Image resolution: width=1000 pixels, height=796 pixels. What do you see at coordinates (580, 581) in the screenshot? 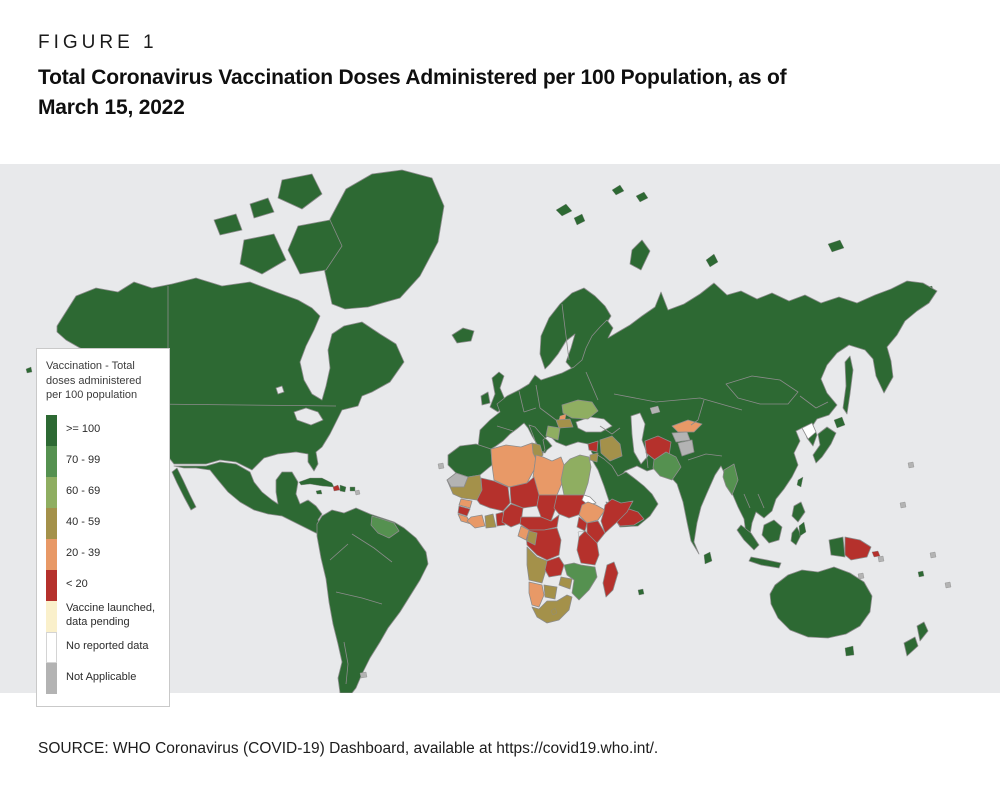
I see `region-mozambique` at bounding box center [580, 581].